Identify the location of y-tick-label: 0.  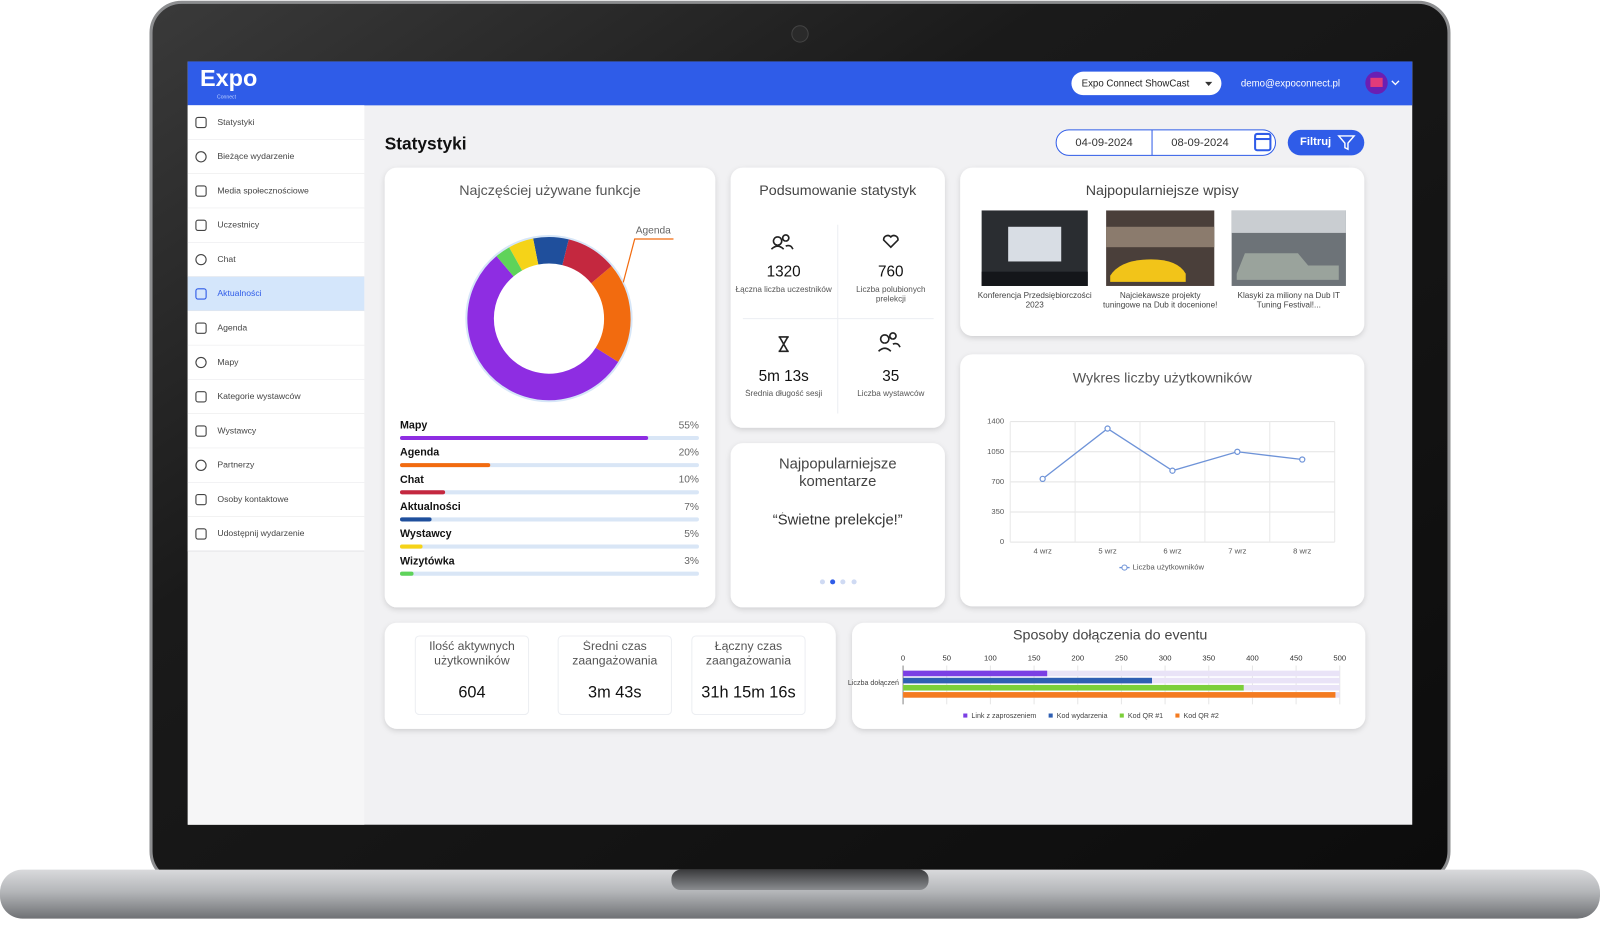
(1002, 541).